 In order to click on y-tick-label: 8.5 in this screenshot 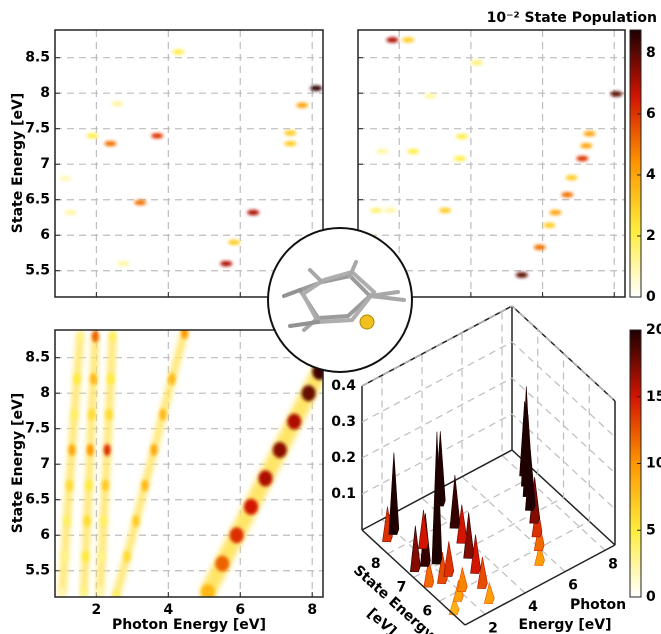, I will do `click(37, 58)`.